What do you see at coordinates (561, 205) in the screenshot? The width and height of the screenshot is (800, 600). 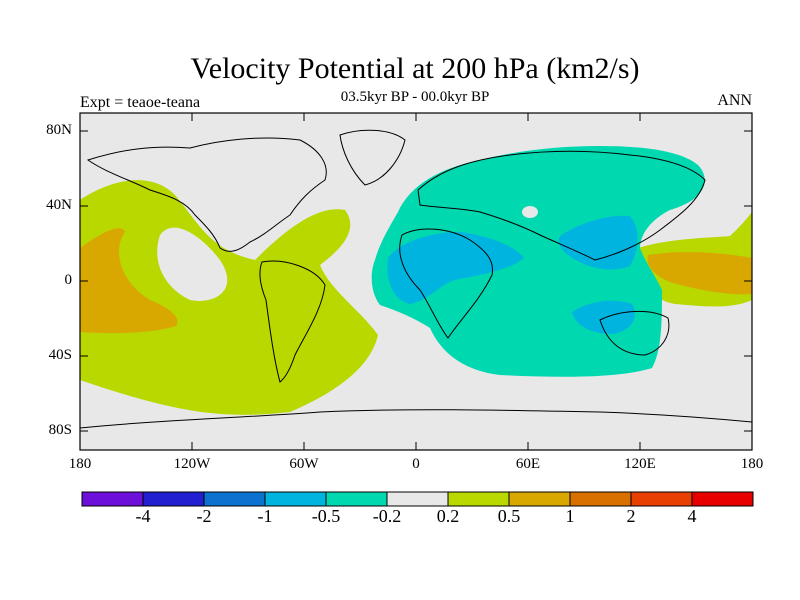 I see `coast-eurasia` at bounding box center [561, 205].